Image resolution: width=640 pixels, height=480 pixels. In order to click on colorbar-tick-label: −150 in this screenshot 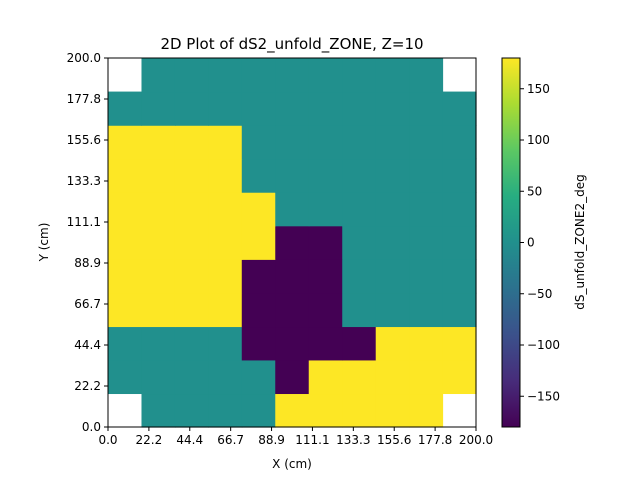, I will do `click(543, 396)`.